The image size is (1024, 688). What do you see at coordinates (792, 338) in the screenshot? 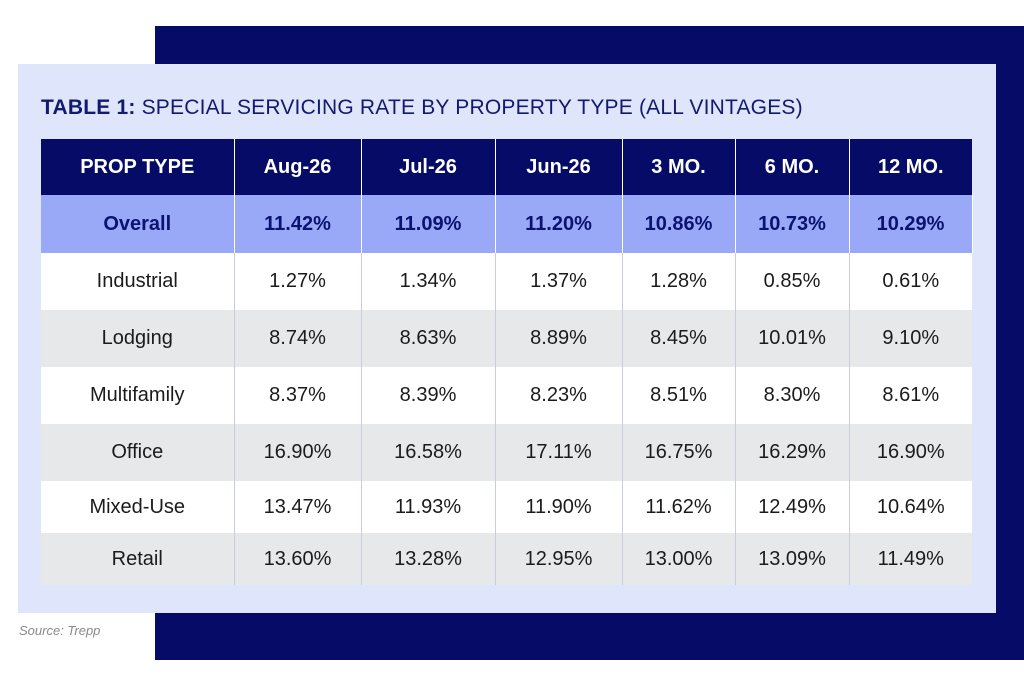
I see `table-cell: 10.01%` at bounding box center [792, 338].